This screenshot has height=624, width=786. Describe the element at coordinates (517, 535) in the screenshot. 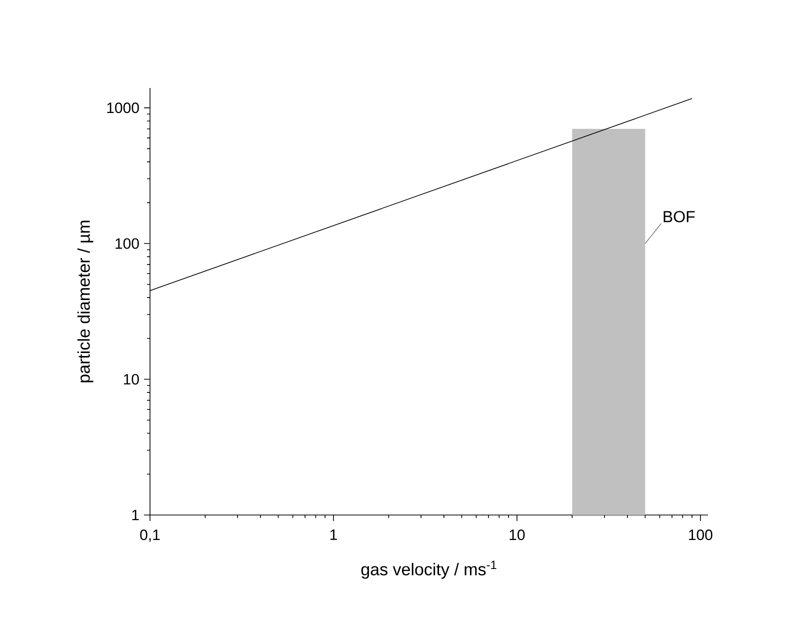

I see `x-tick-label: 10` at that location.